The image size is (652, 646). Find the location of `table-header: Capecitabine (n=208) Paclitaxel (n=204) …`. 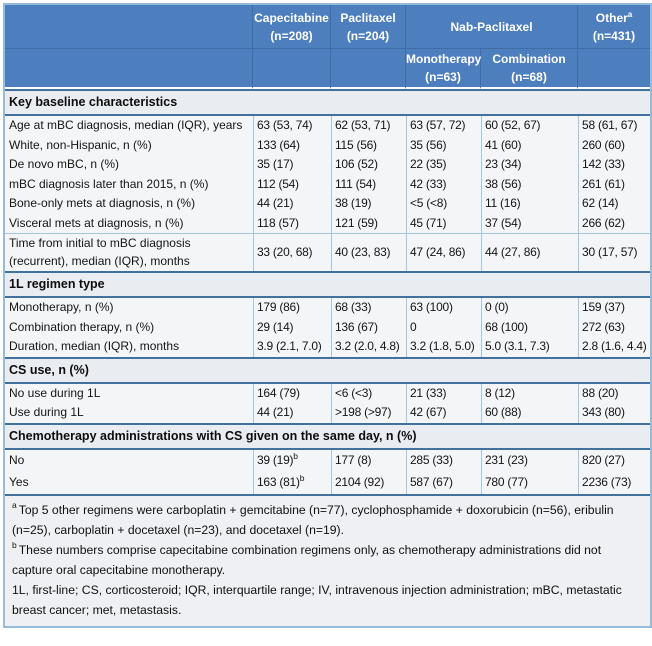

table-header: Capecitabine (n=208) Paclitaxel (n=204) … is located at coordinates (328, 47).